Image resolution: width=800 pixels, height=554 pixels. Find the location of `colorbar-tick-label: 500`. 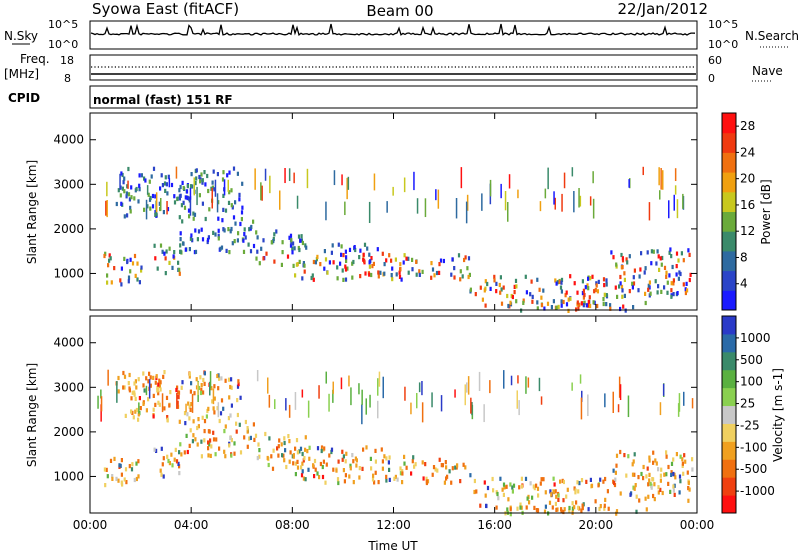

colorbar-tick-label: 500 is located at coordinates (751, 360).